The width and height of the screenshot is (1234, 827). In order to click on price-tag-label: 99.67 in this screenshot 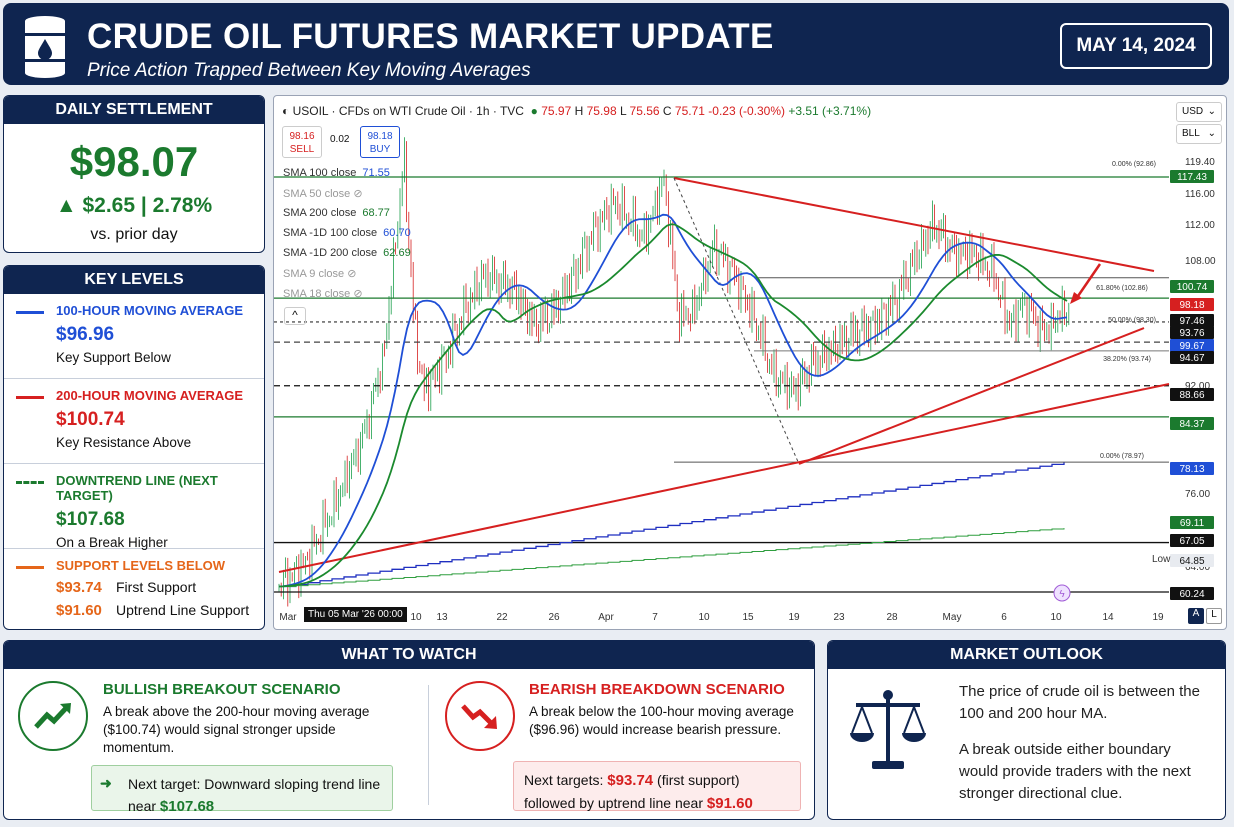, I will do `click(1191, 346)`.